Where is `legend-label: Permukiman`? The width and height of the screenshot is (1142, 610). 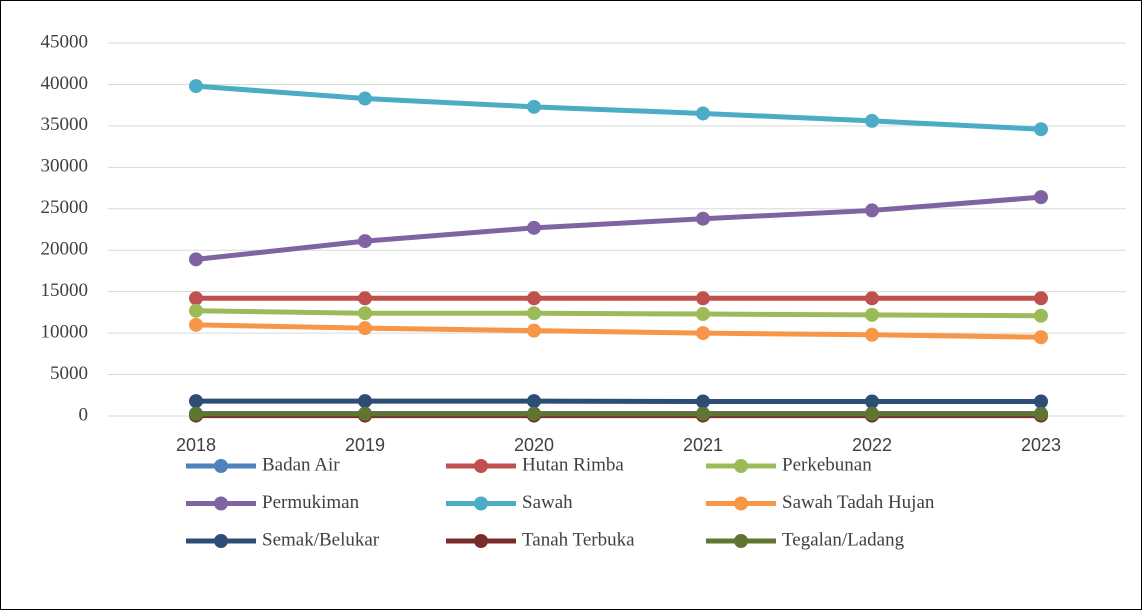 legend-label: Permukiman is located at coordinates (311, 502).